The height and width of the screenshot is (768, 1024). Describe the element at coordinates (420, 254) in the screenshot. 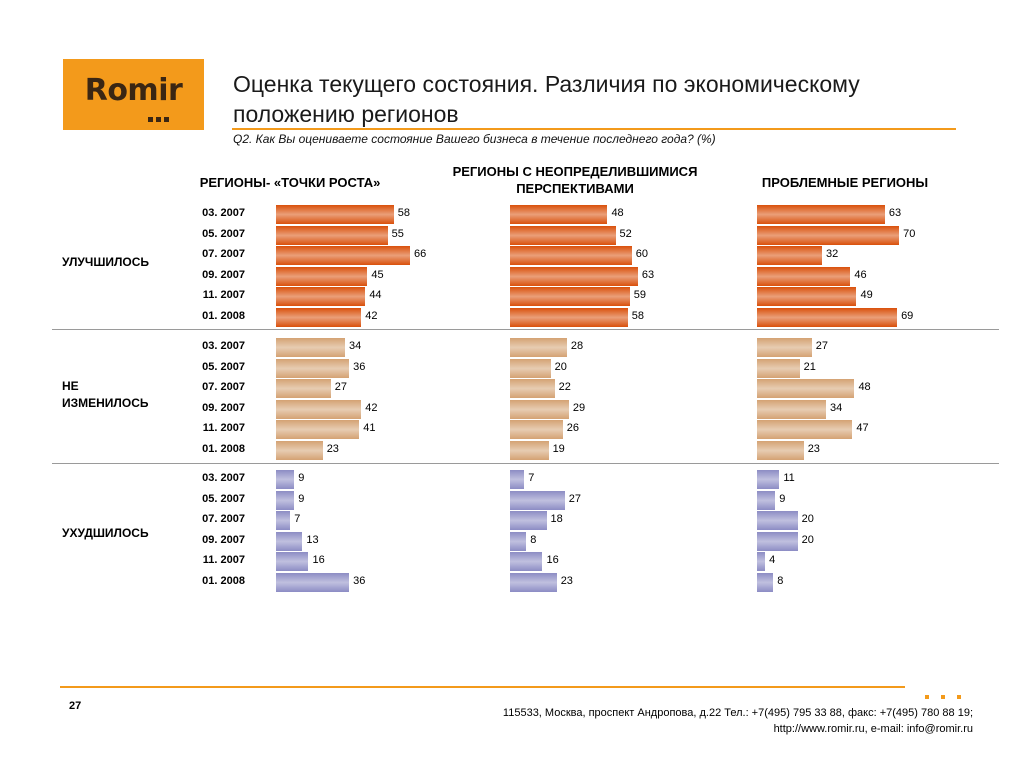

I see `bar-value-label: 66` at that location.